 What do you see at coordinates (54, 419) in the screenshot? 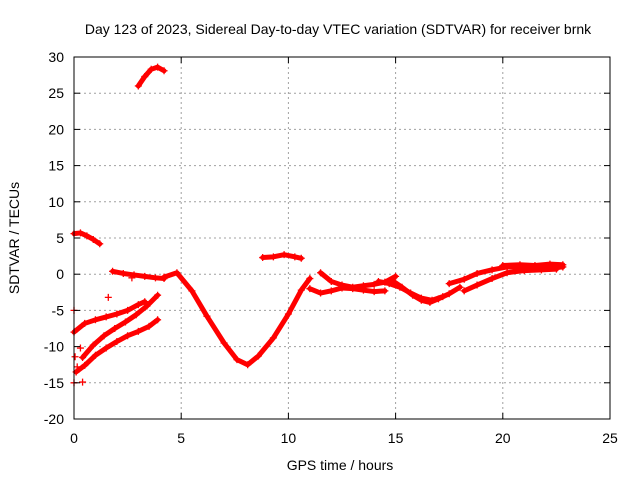
I see `y-tick-label: -20` at bounding box center [54, 419].